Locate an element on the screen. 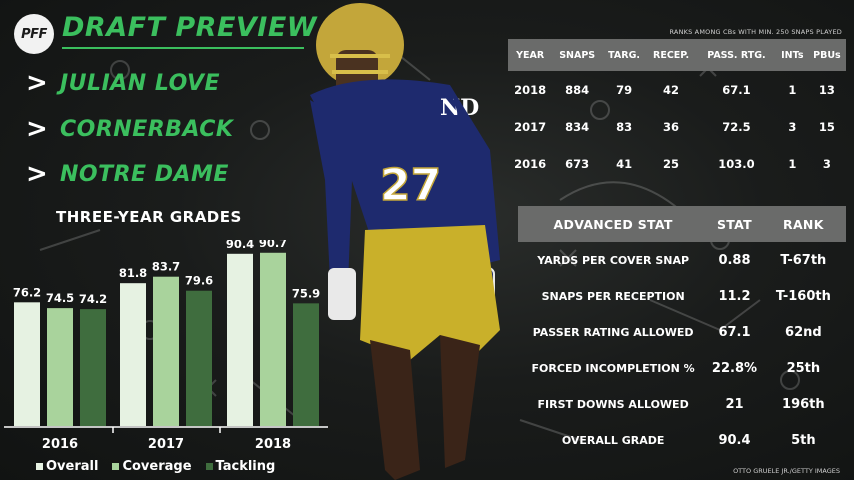 Image resolution: width=854 pixels, height=480 pixels. cell: 13 is located at coordinates (826, 89).